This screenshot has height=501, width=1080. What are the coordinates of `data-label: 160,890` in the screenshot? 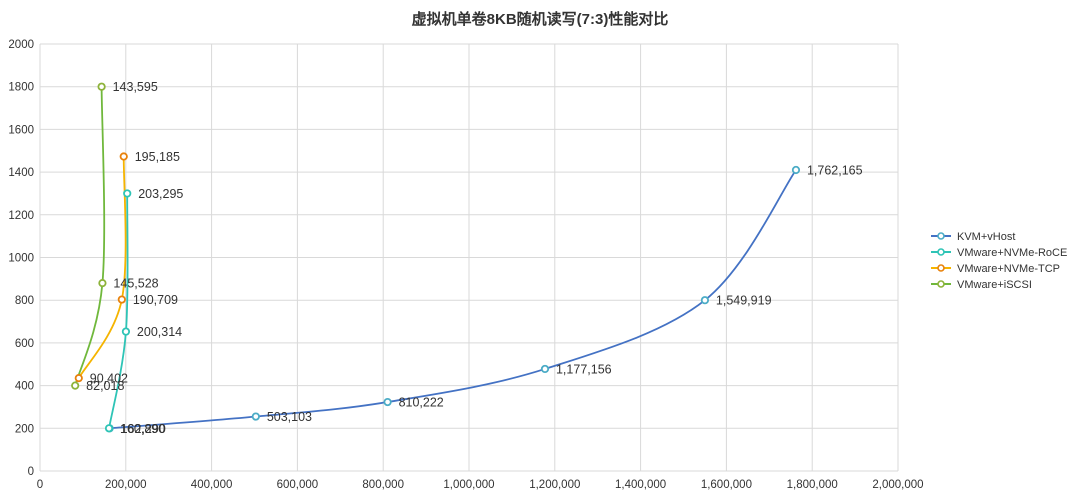 It's located at (142, 429).